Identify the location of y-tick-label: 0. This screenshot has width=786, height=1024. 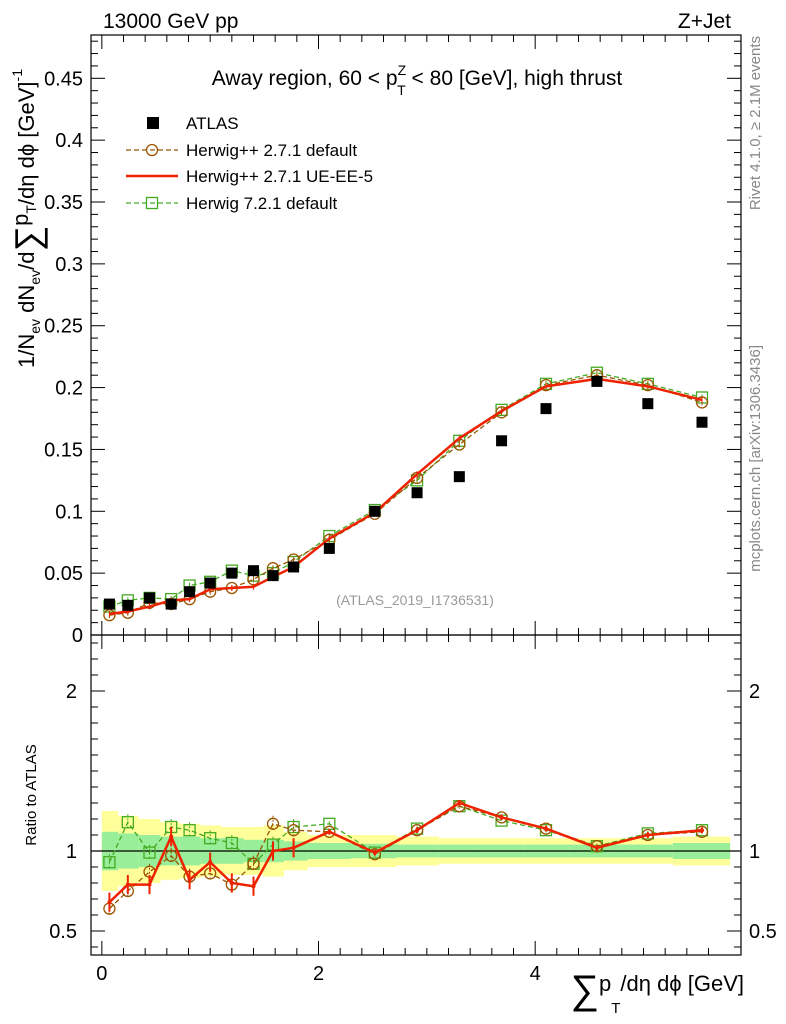
(77, 636).